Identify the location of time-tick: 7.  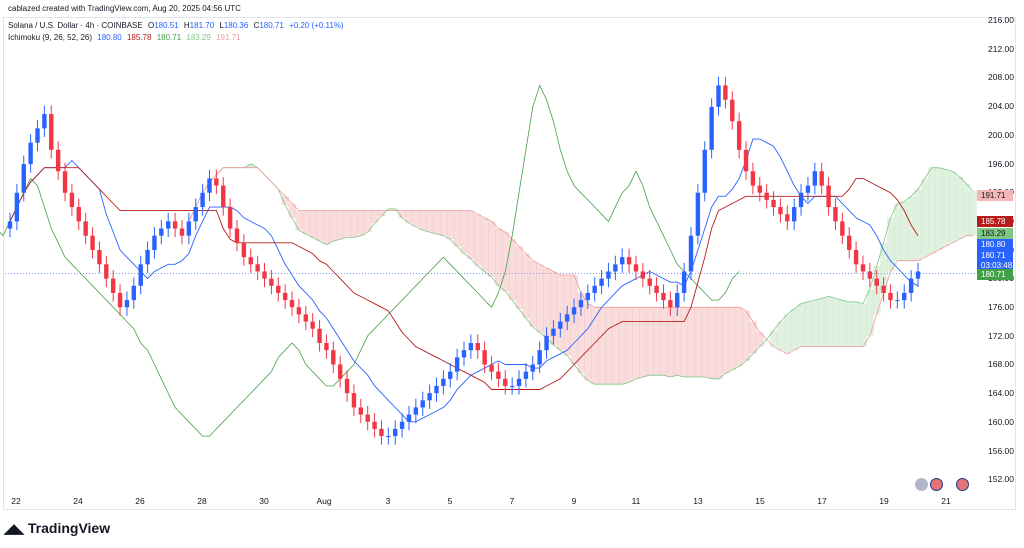
(512, 501).